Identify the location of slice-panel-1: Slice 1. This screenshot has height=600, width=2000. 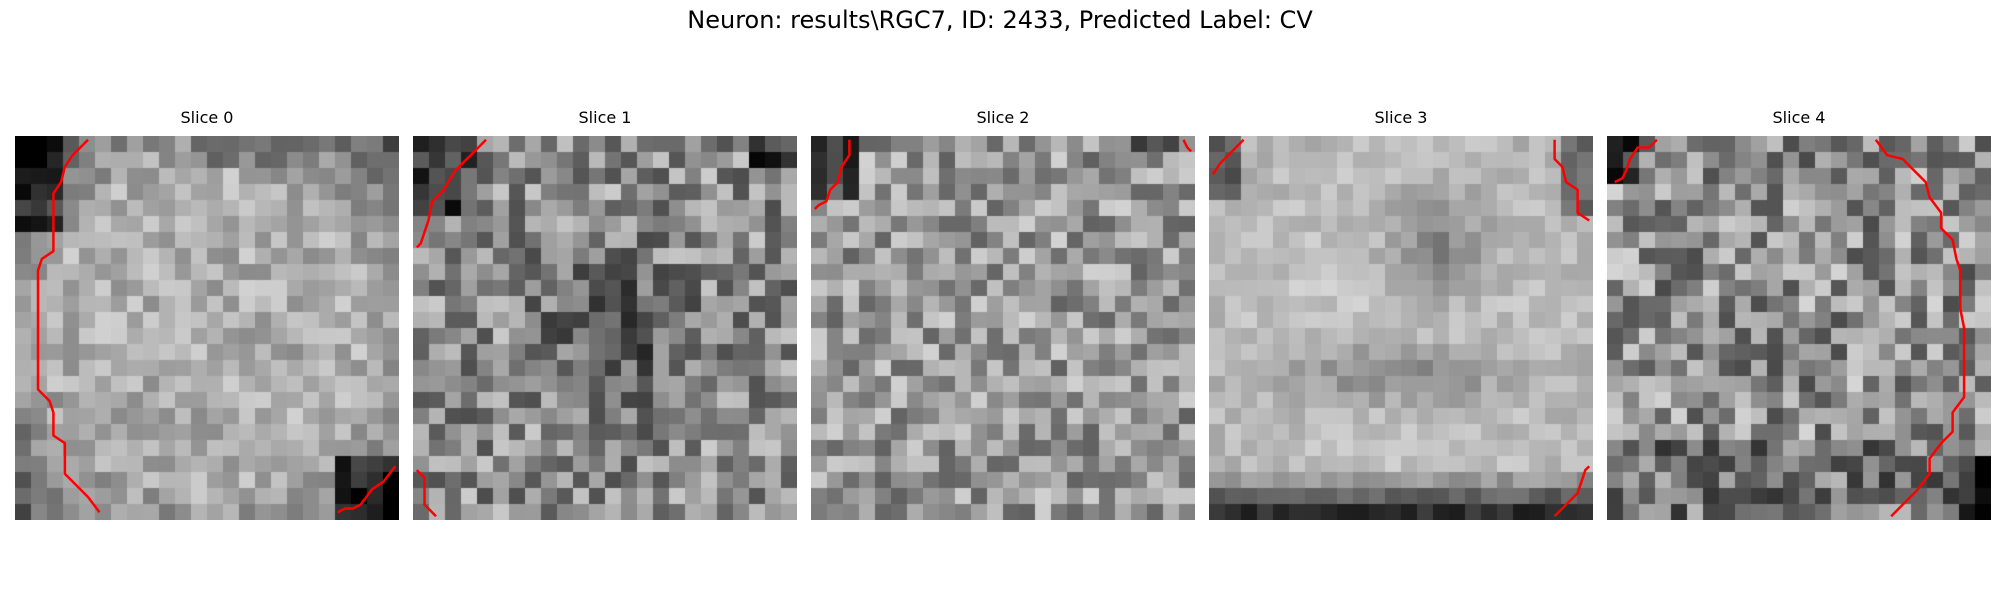
(605, 314).